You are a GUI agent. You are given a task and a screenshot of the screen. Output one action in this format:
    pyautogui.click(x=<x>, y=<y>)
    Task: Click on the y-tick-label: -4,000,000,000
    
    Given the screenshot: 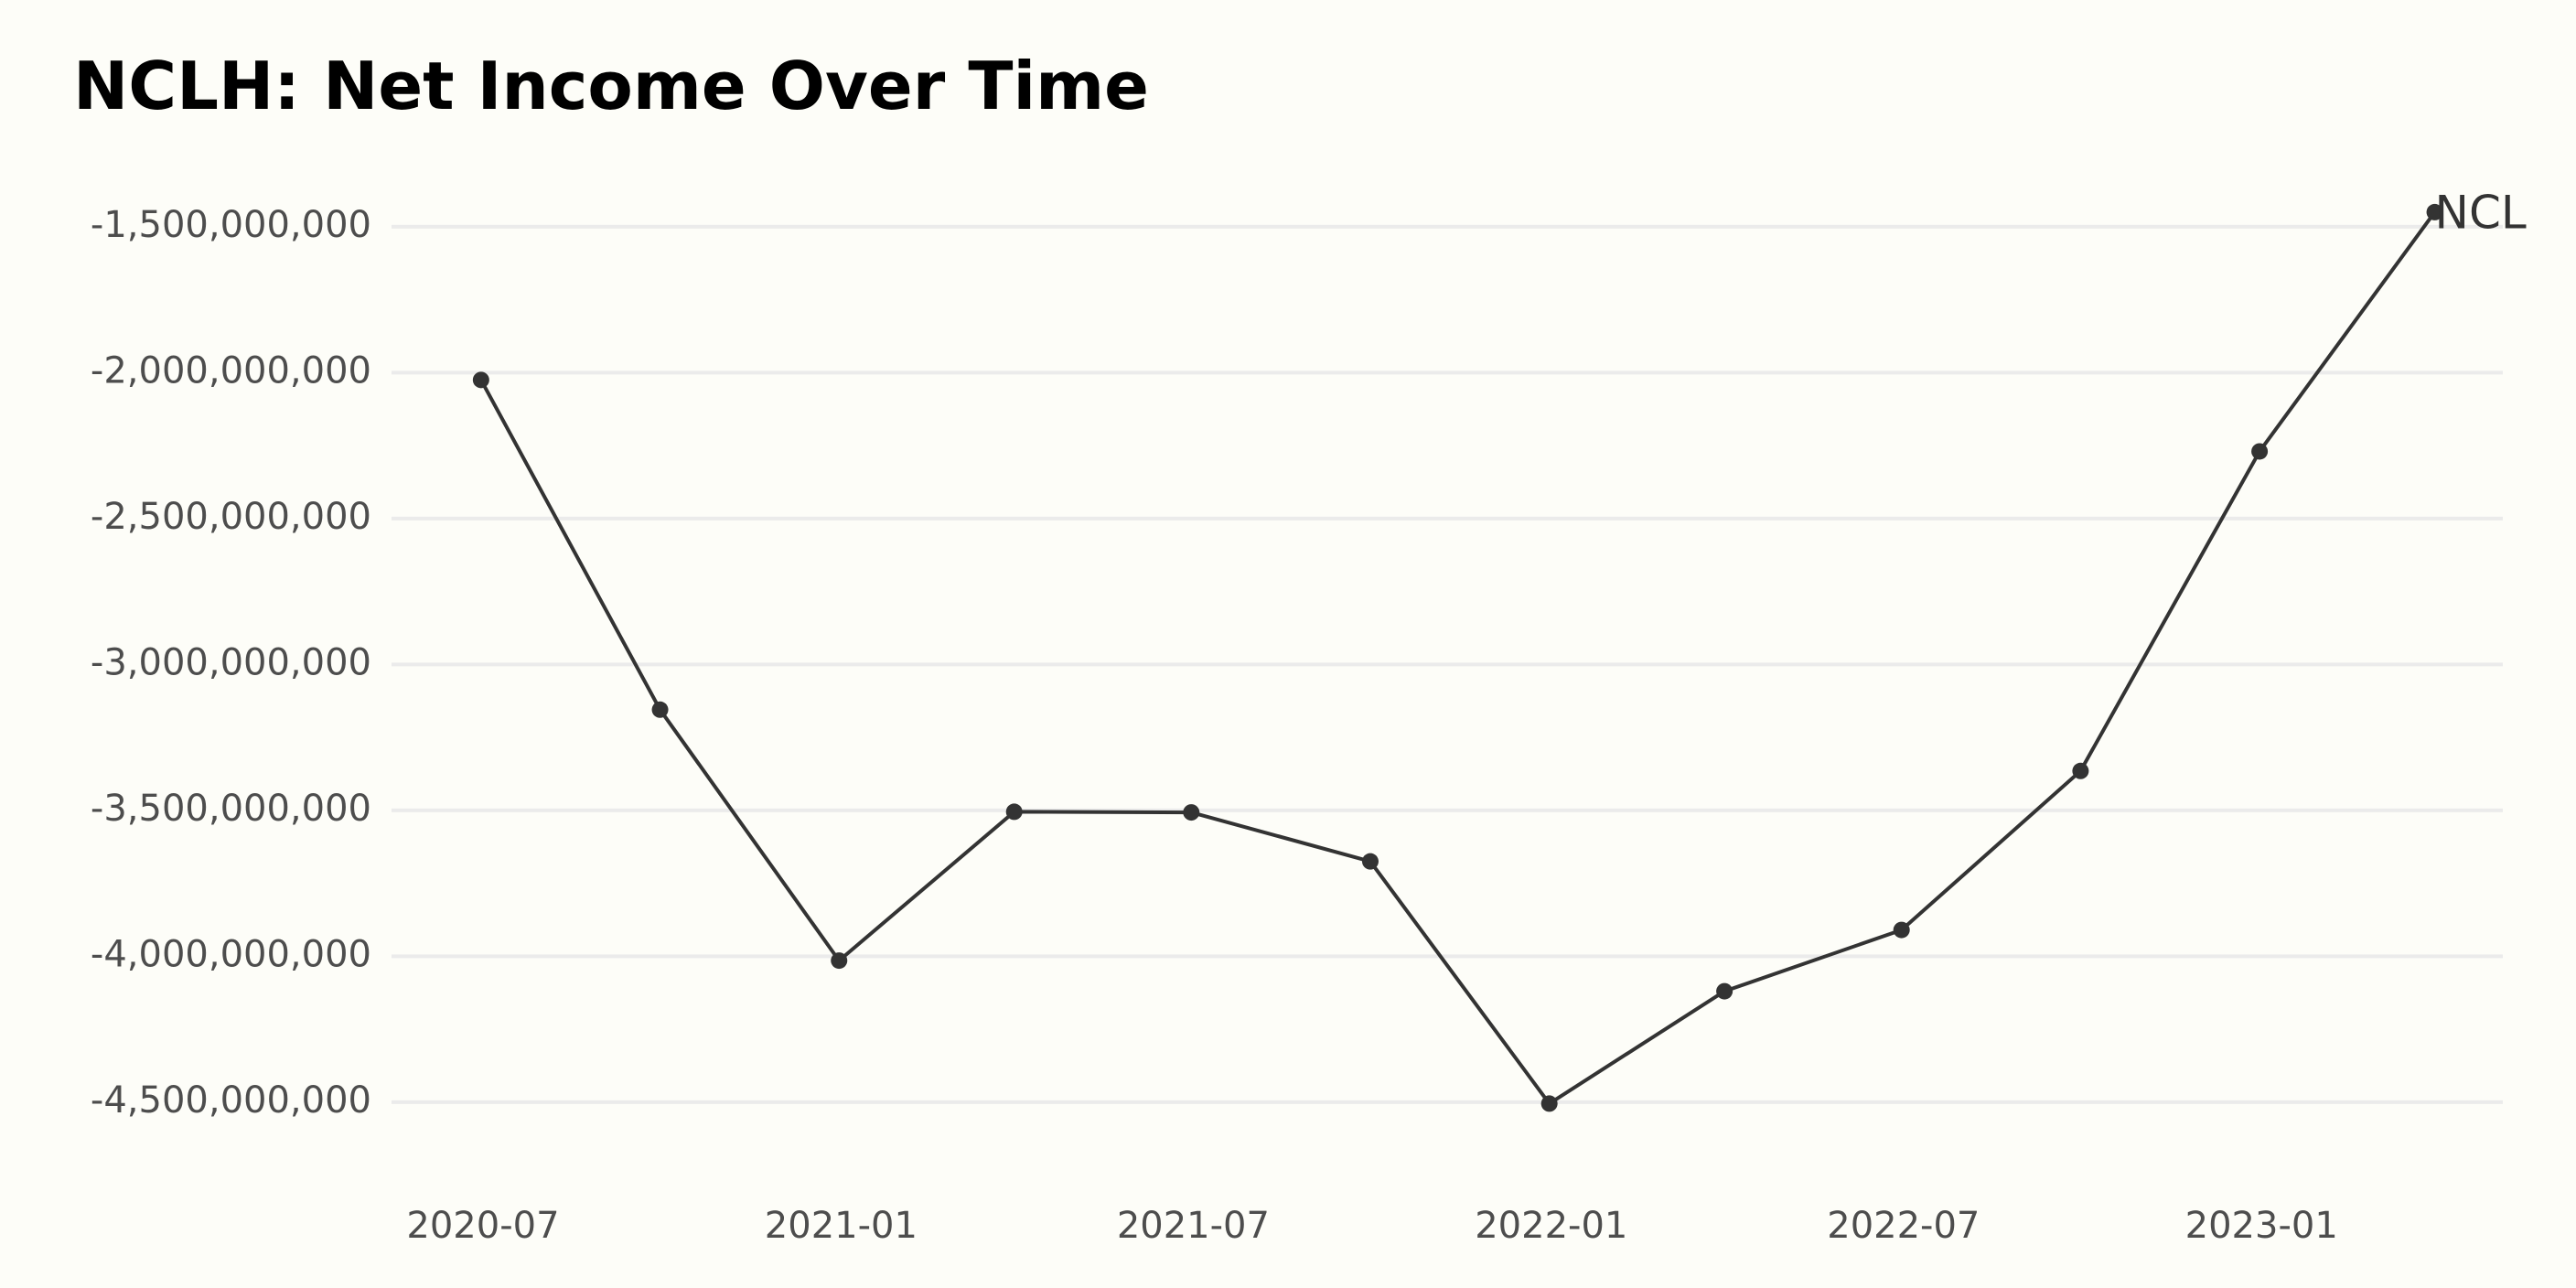 What is the action you would take?
    pyautogui.click(x=231, y=954)
    